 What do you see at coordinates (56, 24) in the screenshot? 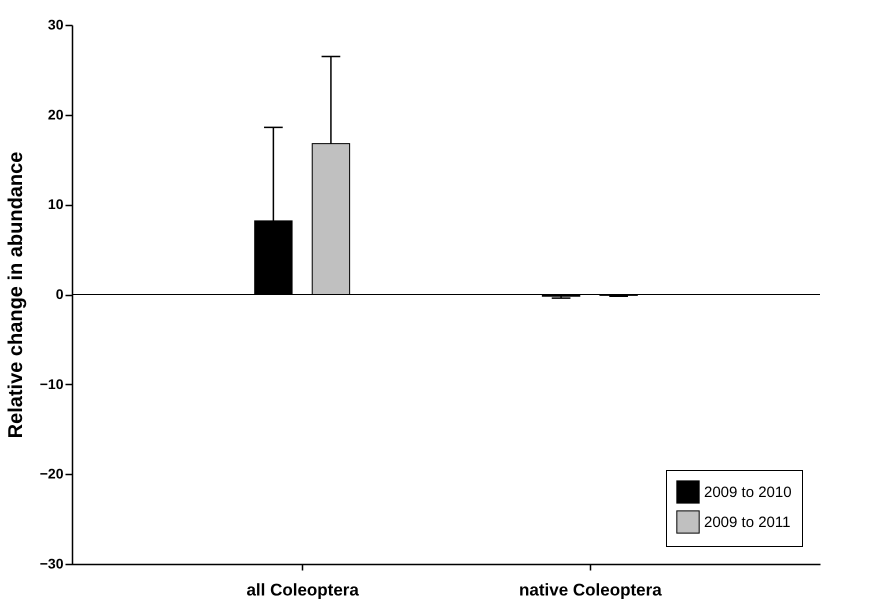
I see `y-tick-label: 30` at bounding box center [56, 24].